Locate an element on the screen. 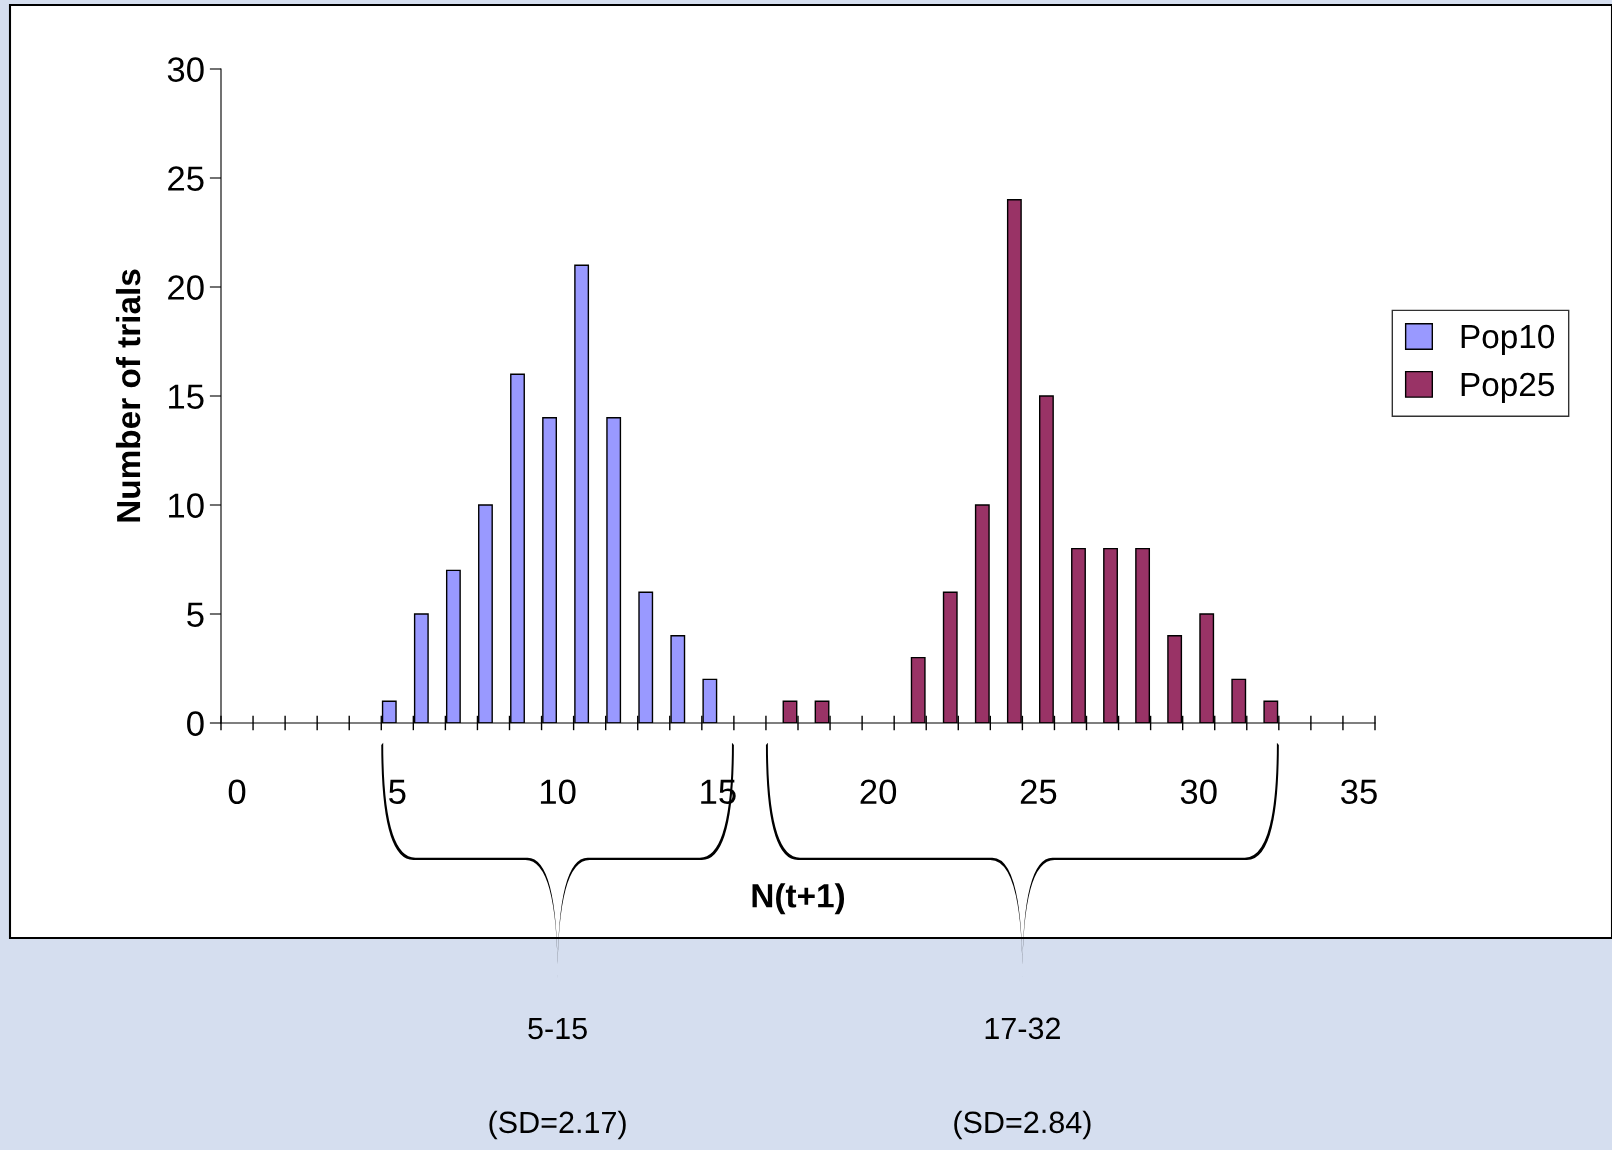 The height and width of the screenshot is (1150, 1612). x-tick-label: 20 is located at coordinates (878, 792).